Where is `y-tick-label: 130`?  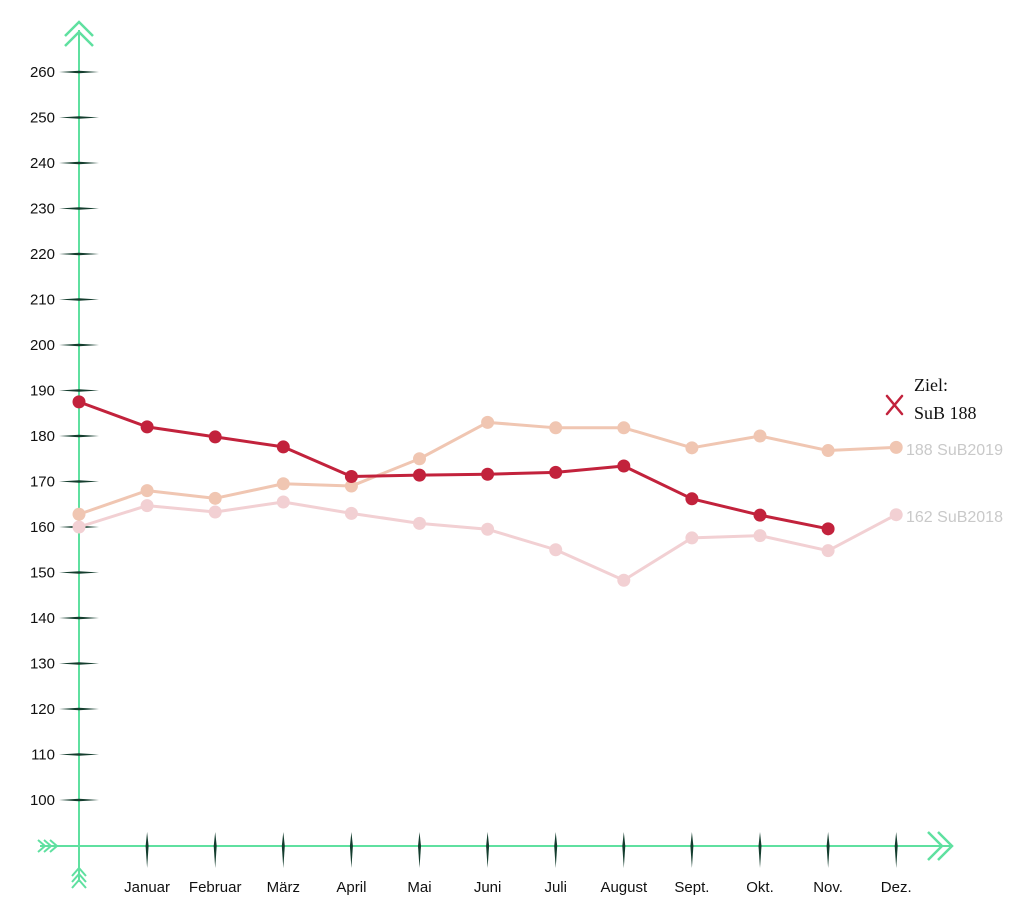
y-tick-label: 130 is located at coordinates (42, 664).